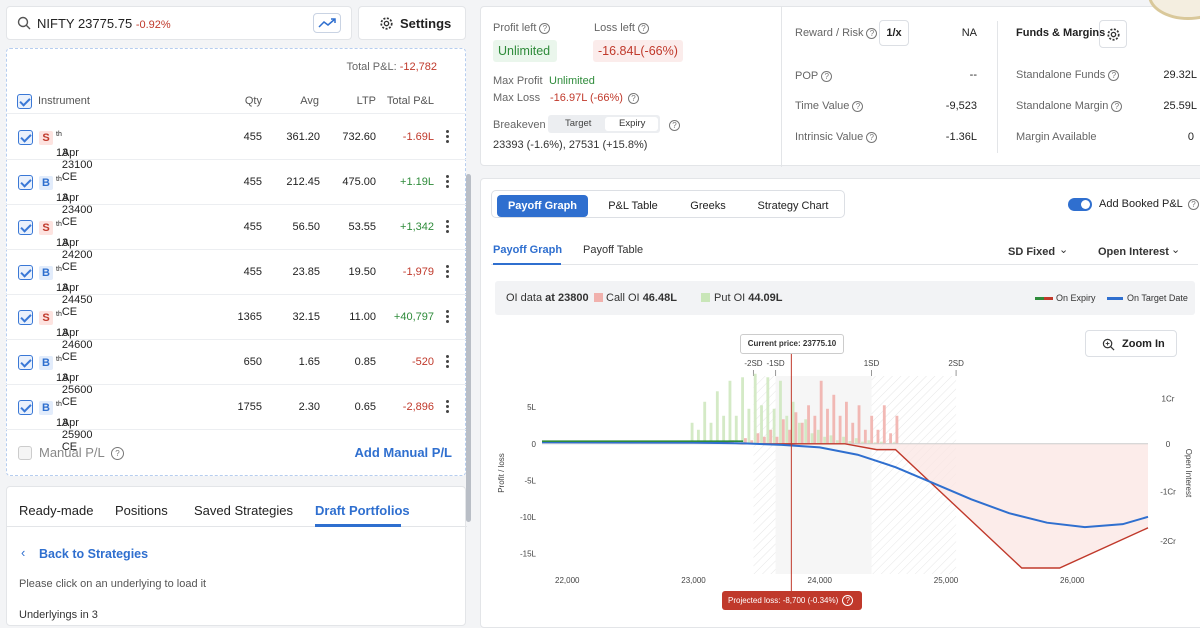 This screenshot has width=1200, height=628. I want to click on total-pnl-value: -12,782, so click(418, 67).